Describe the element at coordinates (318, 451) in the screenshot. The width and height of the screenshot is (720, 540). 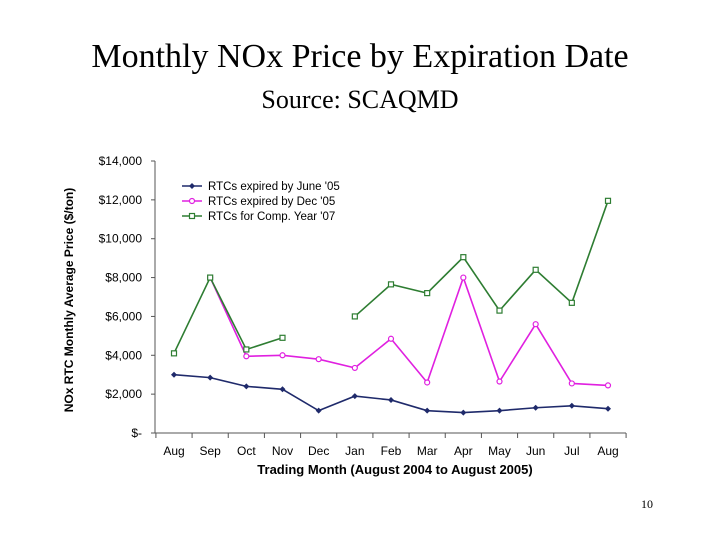
I see `x-tick-label: Dec` at that location.